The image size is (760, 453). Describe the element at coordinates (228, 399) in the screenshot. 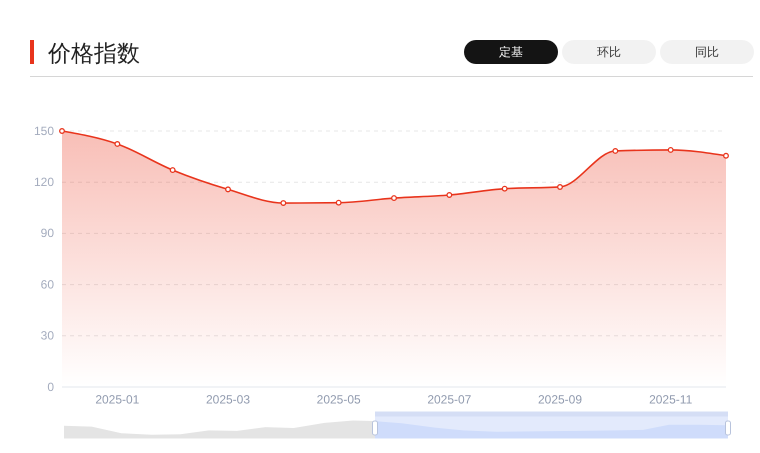

I see `x-tick-label: 2025-03` at that location.